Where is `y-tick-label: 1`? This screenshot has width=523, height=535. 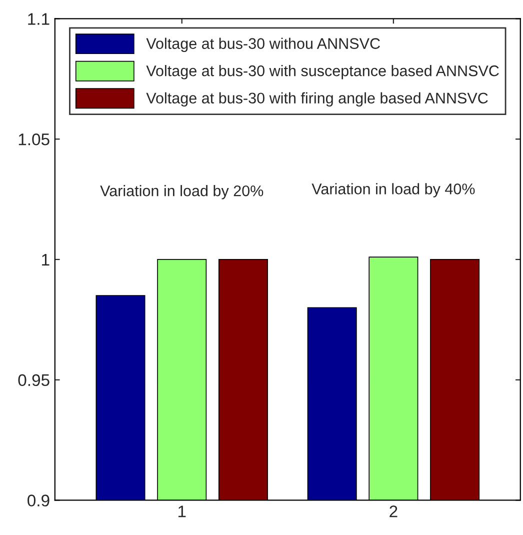 y-tick-label: 1 is located at coordinates (46, 260).